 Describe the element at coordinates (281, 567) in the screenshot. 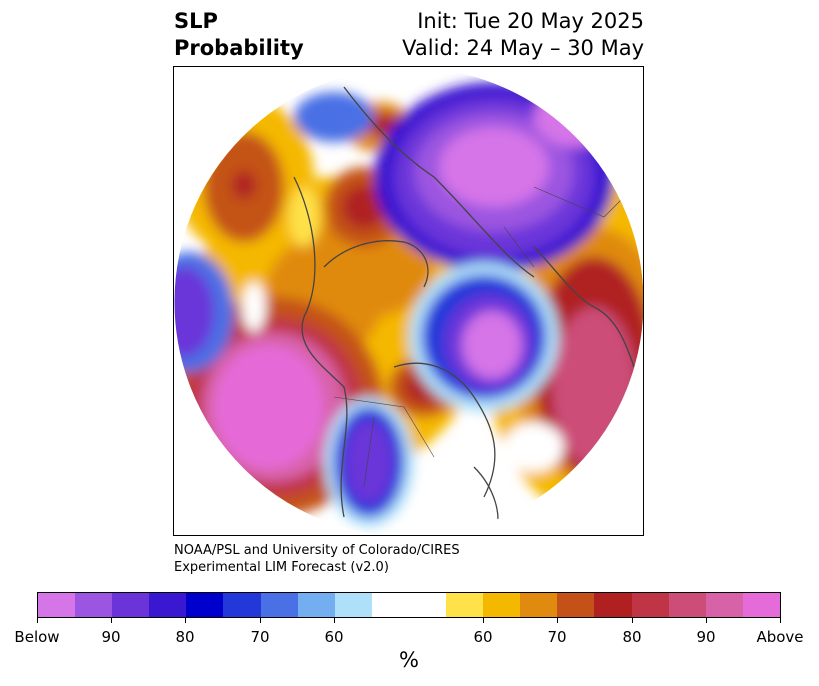

I see `credit-line-2: Experimental LIM Forecast (v2.0)` at that location.